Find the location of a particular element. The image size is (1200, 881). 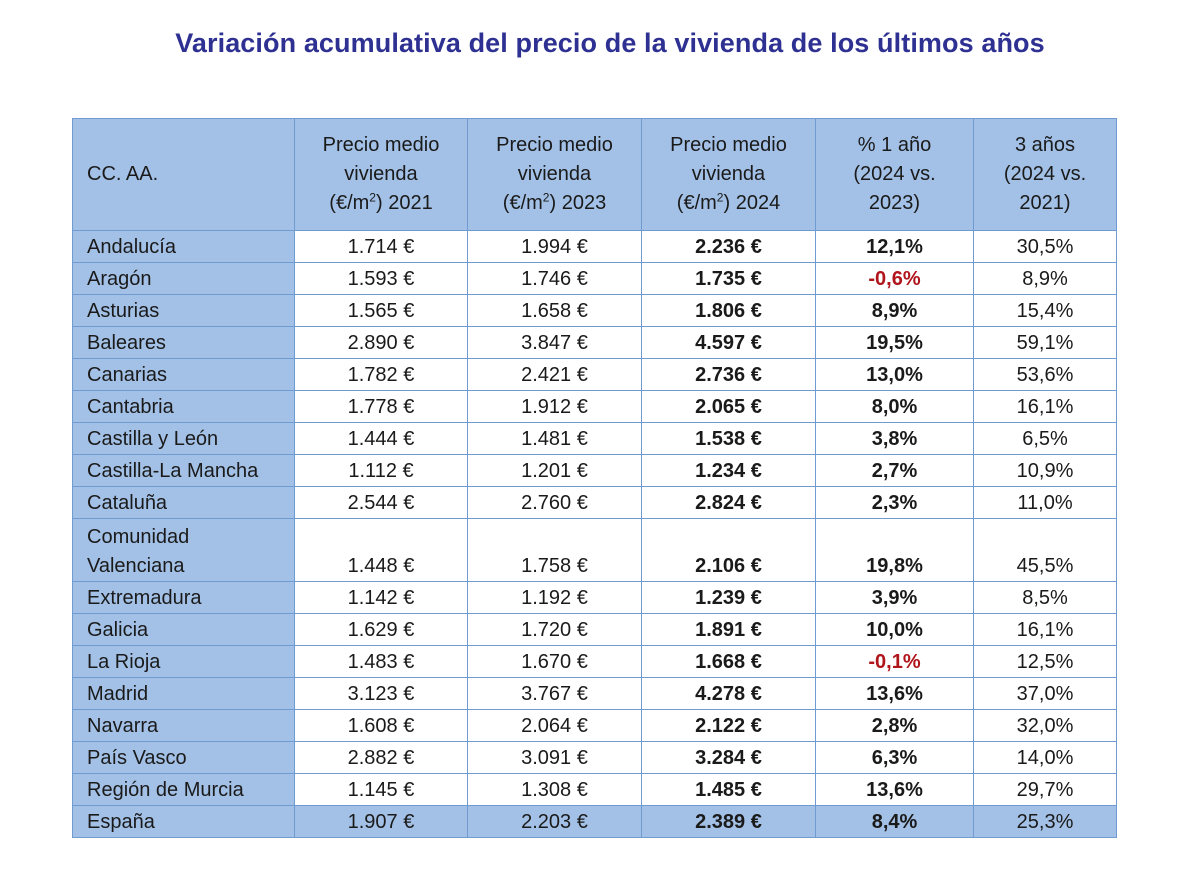

change-3-years-cell: 53,6% is located at coordinates (1045, 374).